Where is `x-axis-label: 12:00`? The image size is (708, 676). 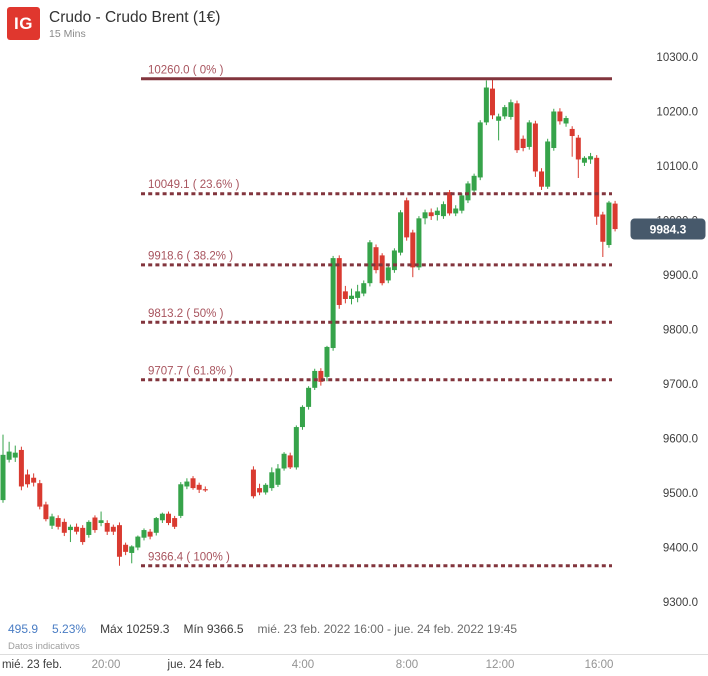
x-axis-label: 12:00 is located at coordinates (500, 665).